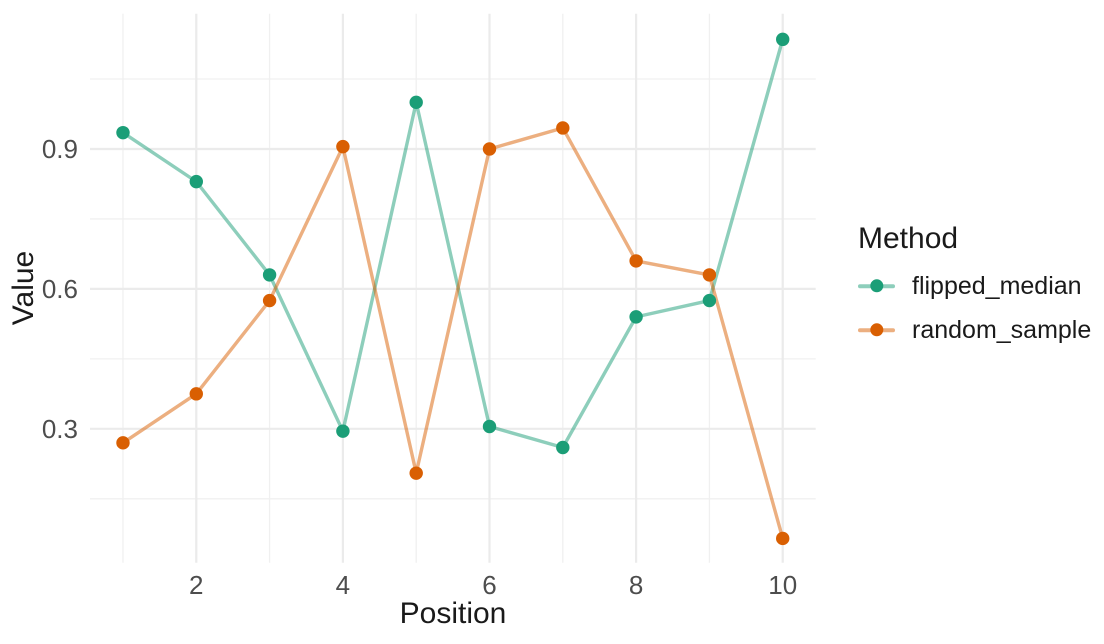  What do you see at coordinates (1002, 329) in the screenshot?
I see `legend-label: random_sample` at bounding box center [1002, 329].